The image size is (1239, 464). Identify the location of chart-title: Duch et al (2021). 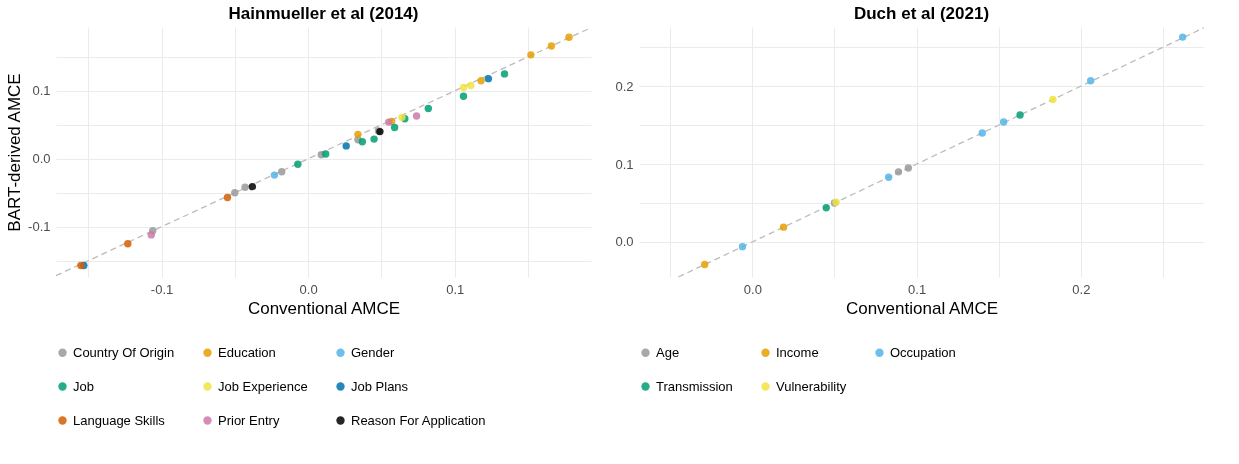
(921, 13).